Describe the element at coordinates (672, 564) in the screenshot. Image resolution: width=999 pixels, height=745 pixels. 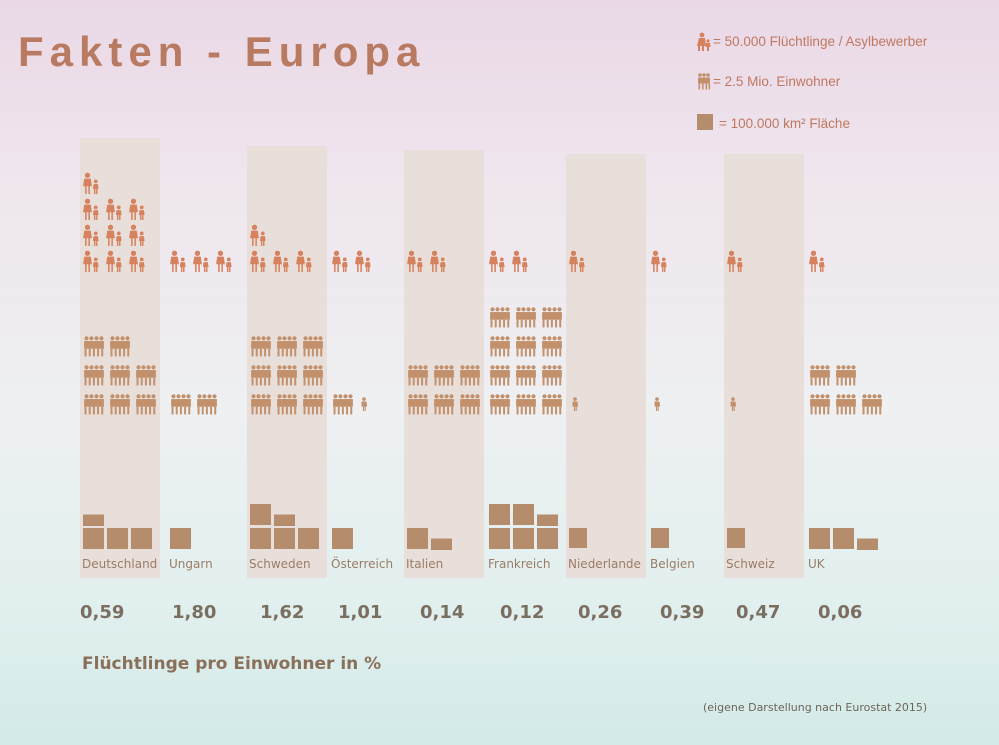
I see `country-label-belgien: Belgien` at that location.